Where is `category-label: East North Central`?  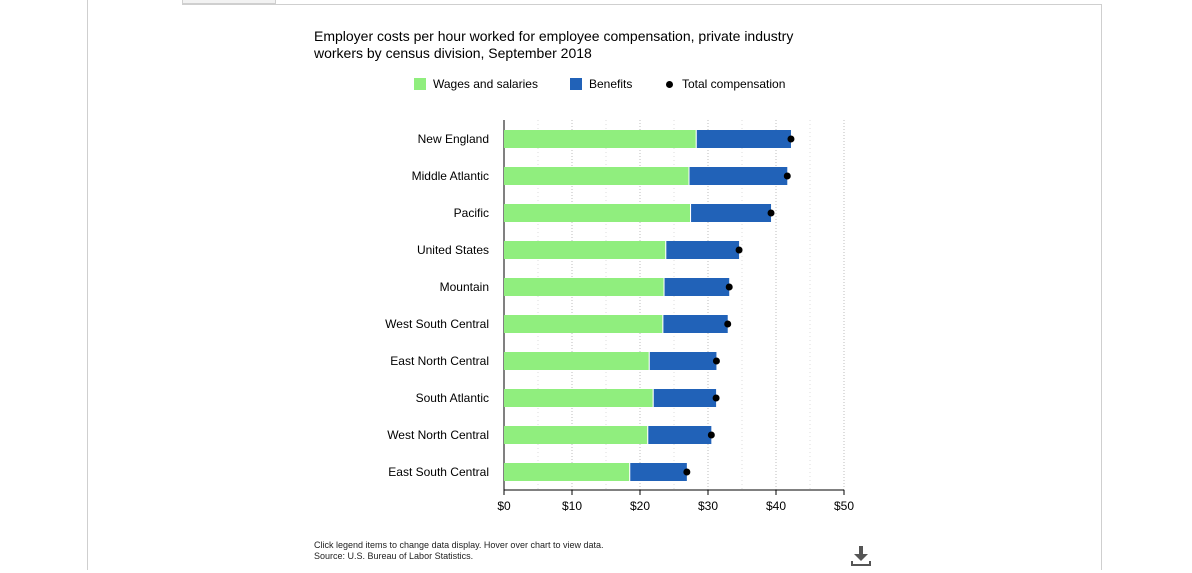 category-label: East North Central is located at coordinates (439, 361).